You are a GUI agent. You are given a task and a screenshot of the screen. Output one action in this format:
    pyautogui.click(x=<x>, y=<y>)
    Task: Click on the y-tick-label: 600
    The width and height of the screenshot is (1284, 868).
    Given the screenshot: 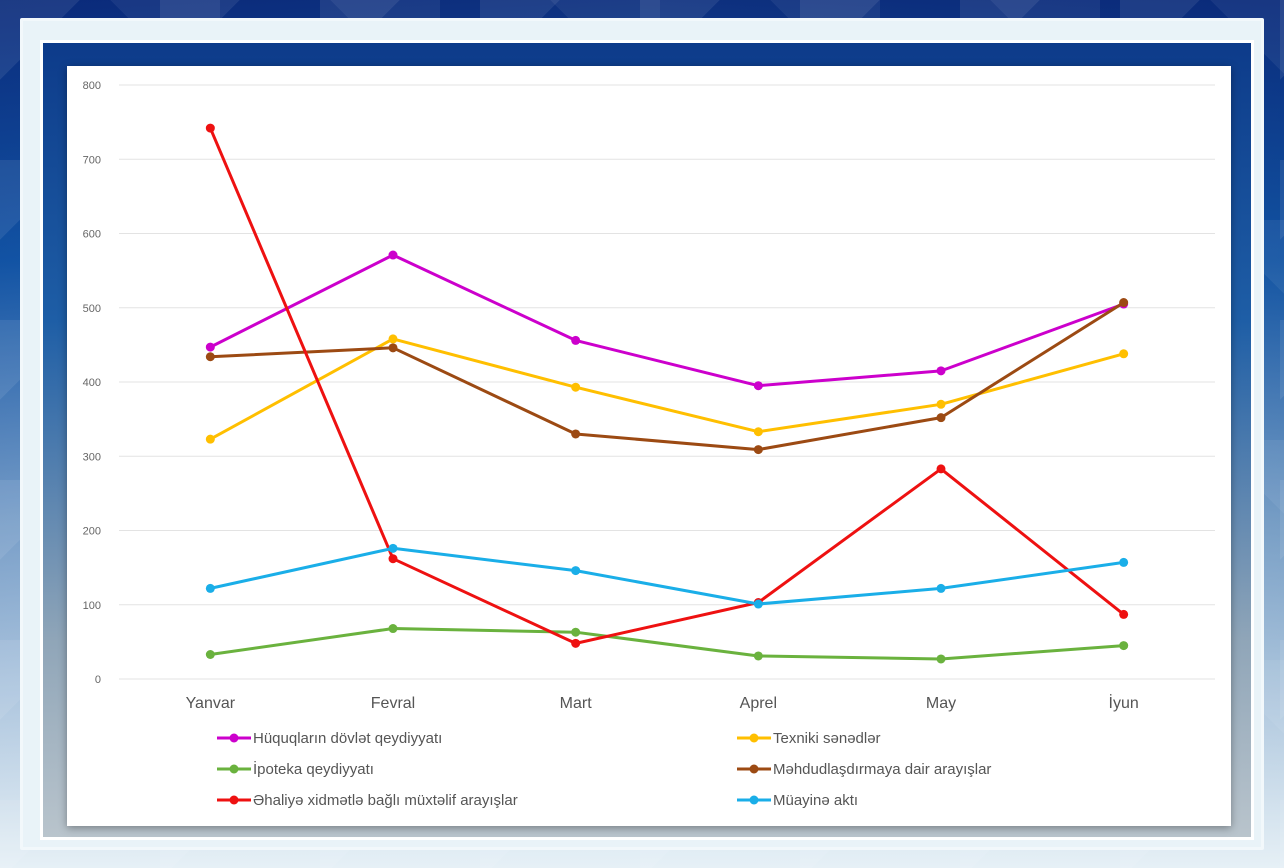 What is the action you would take?
    pyautogui.click(x=92, y=235)
    